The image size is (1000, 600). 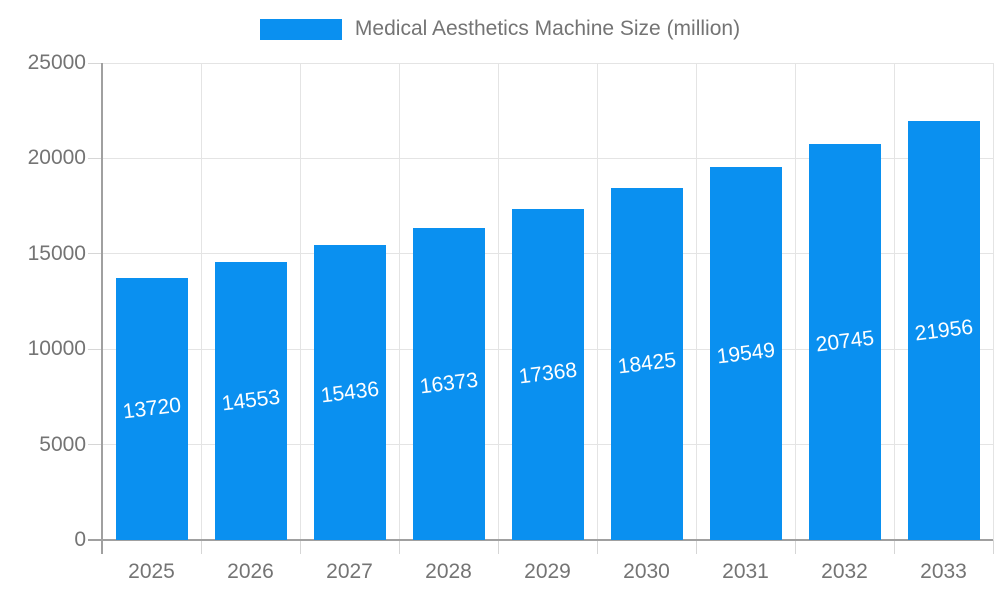 I want to click on x-tick-label: 2026, so click(x=250, y=571).